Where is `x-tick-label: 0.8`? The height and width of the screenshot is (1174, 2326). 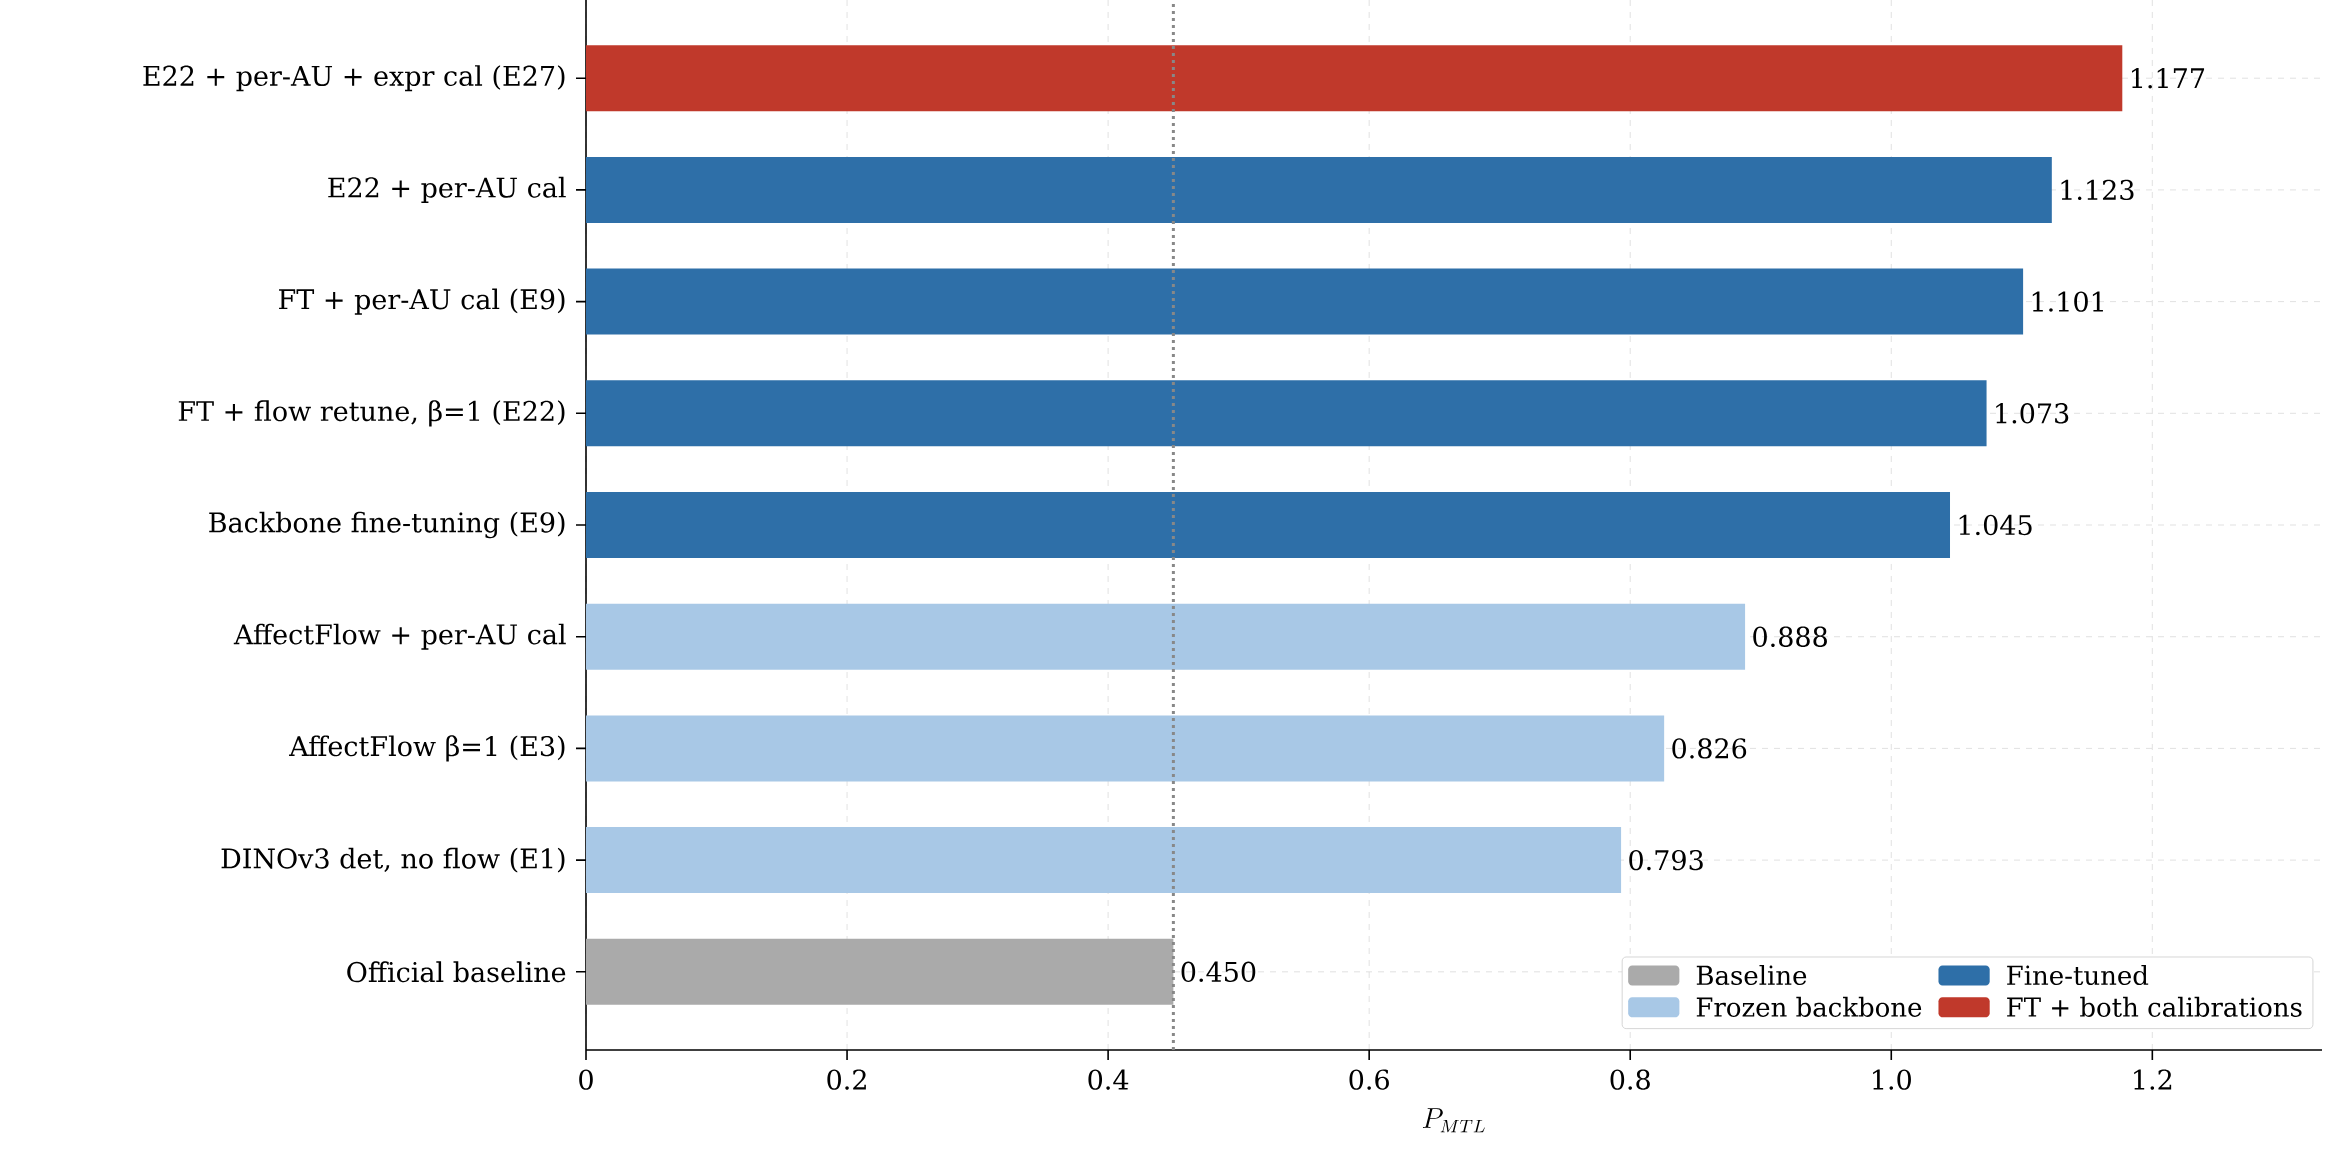
x-tick-label: 0.8 is located at coordinates (1630, 1079).